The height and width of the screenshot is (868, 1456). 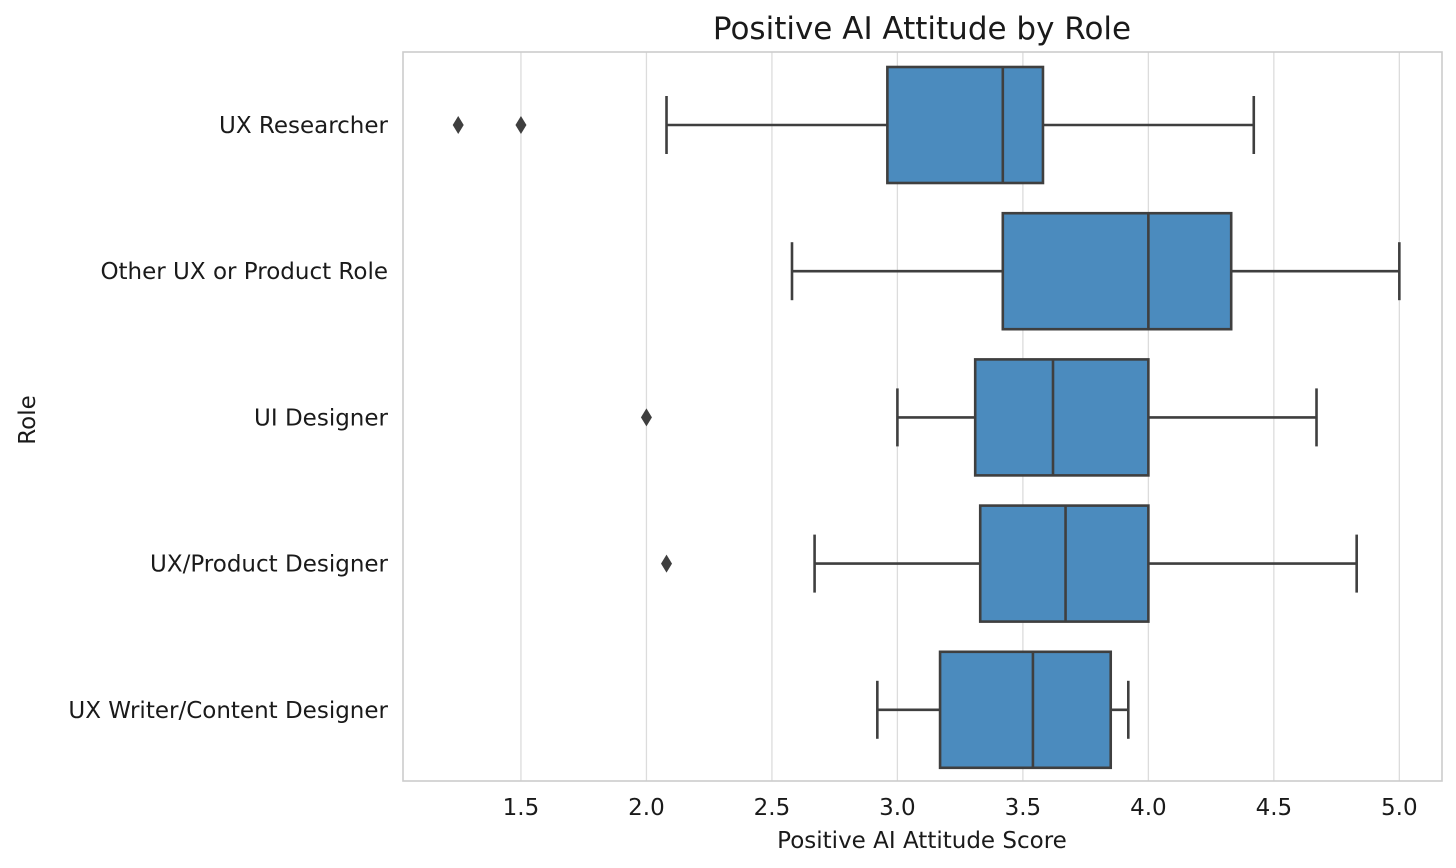 What do you see at coordinates (1148, 808) in the screenshot?
I see `x-tick-label: 4.0` at bounding box center [1148, 808].